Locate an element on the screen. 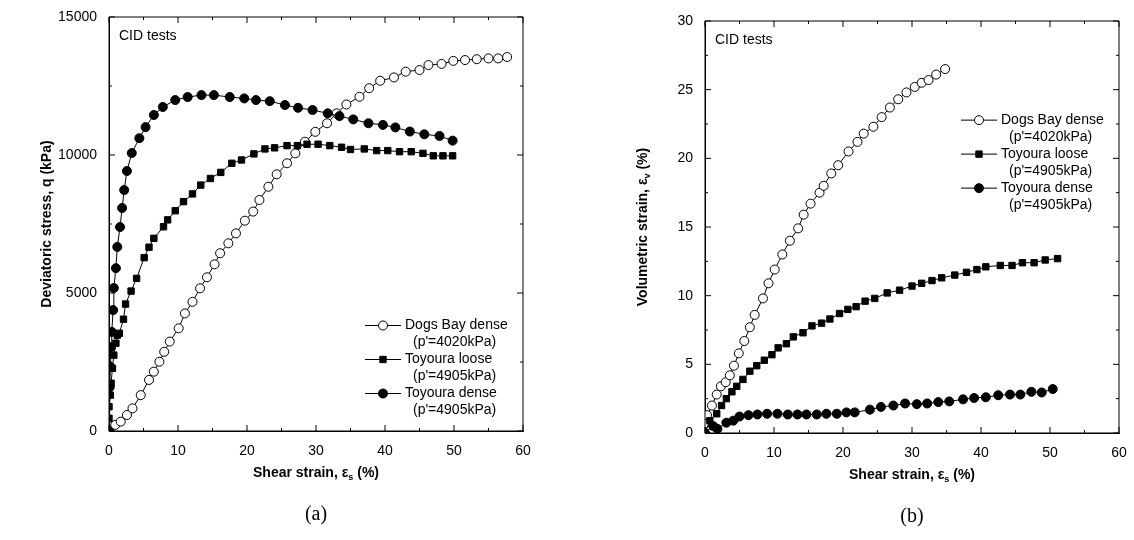 This screenshot has height=540, width=1134. y-tick-label: 15000 is located at coordinates (78, 15).